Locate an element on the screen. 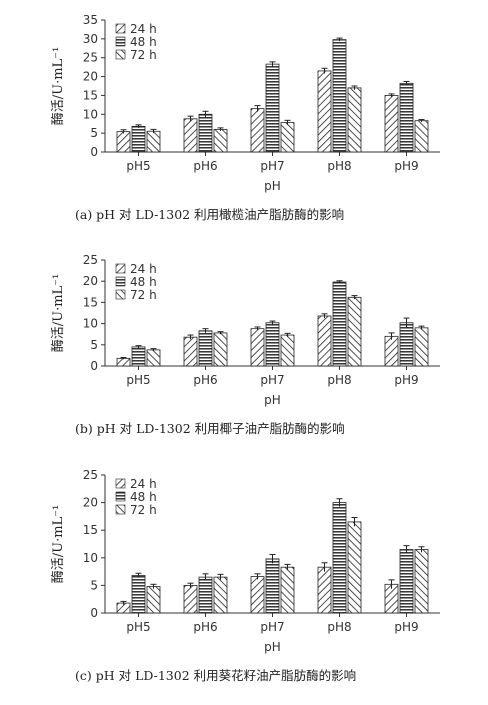 Image resolution: width=488 pixels, height=705 pixels. figure-caption: (c) pH 对 LD-1302 利用葵花籽油产脂肪酶的影响 is located at coordinates (215, 675).